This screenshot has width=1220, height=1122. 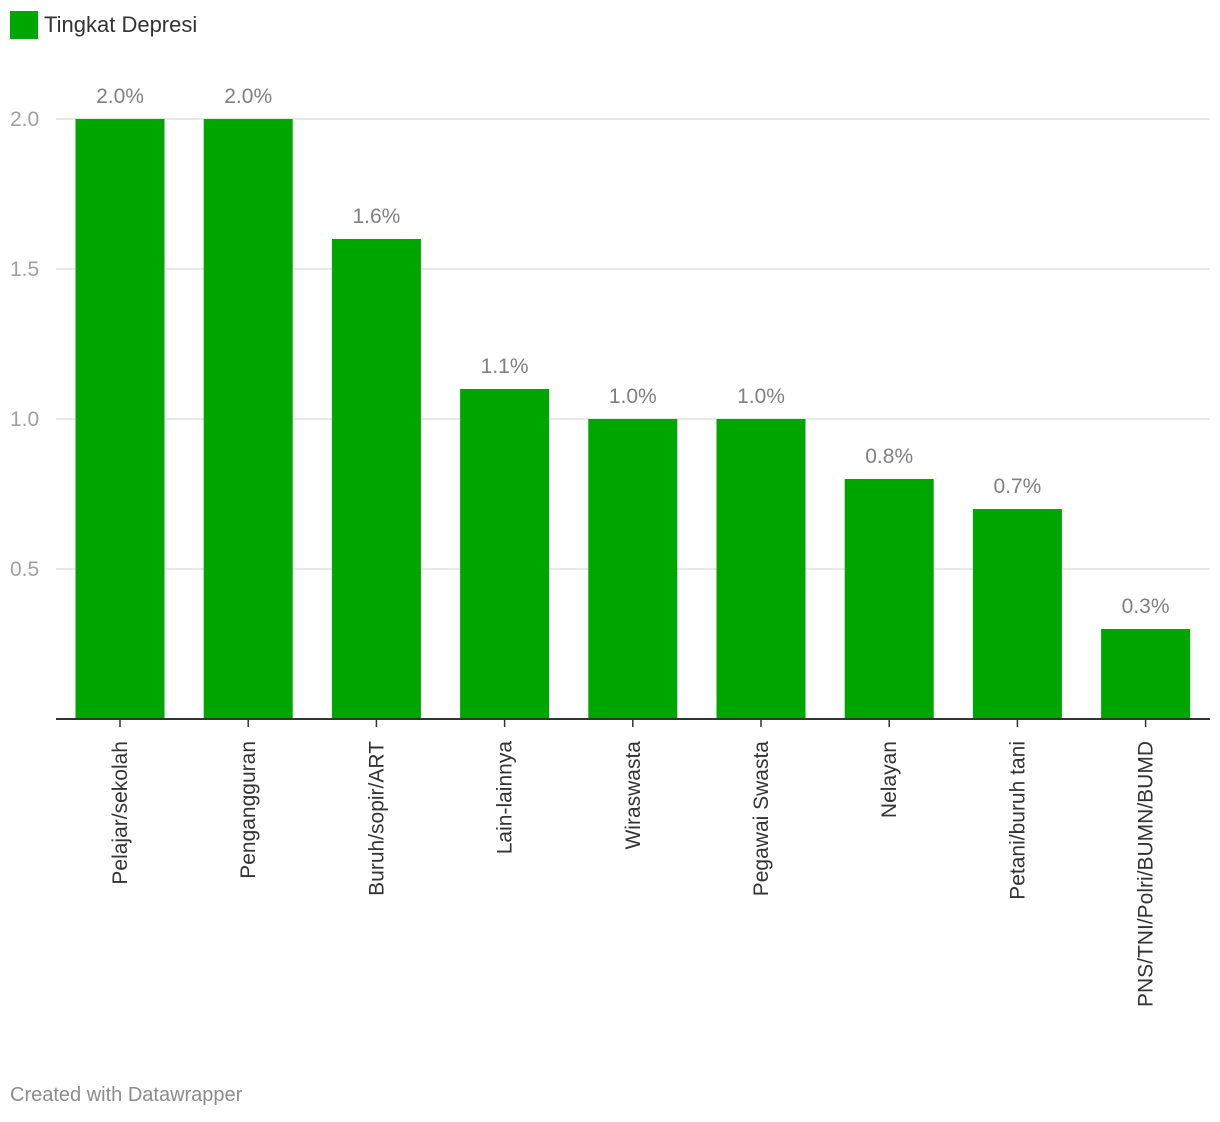 What do you see at coordinates (24, 25) in the screenshot?
I see `legend-swatch` at bounding box center [24, 25].